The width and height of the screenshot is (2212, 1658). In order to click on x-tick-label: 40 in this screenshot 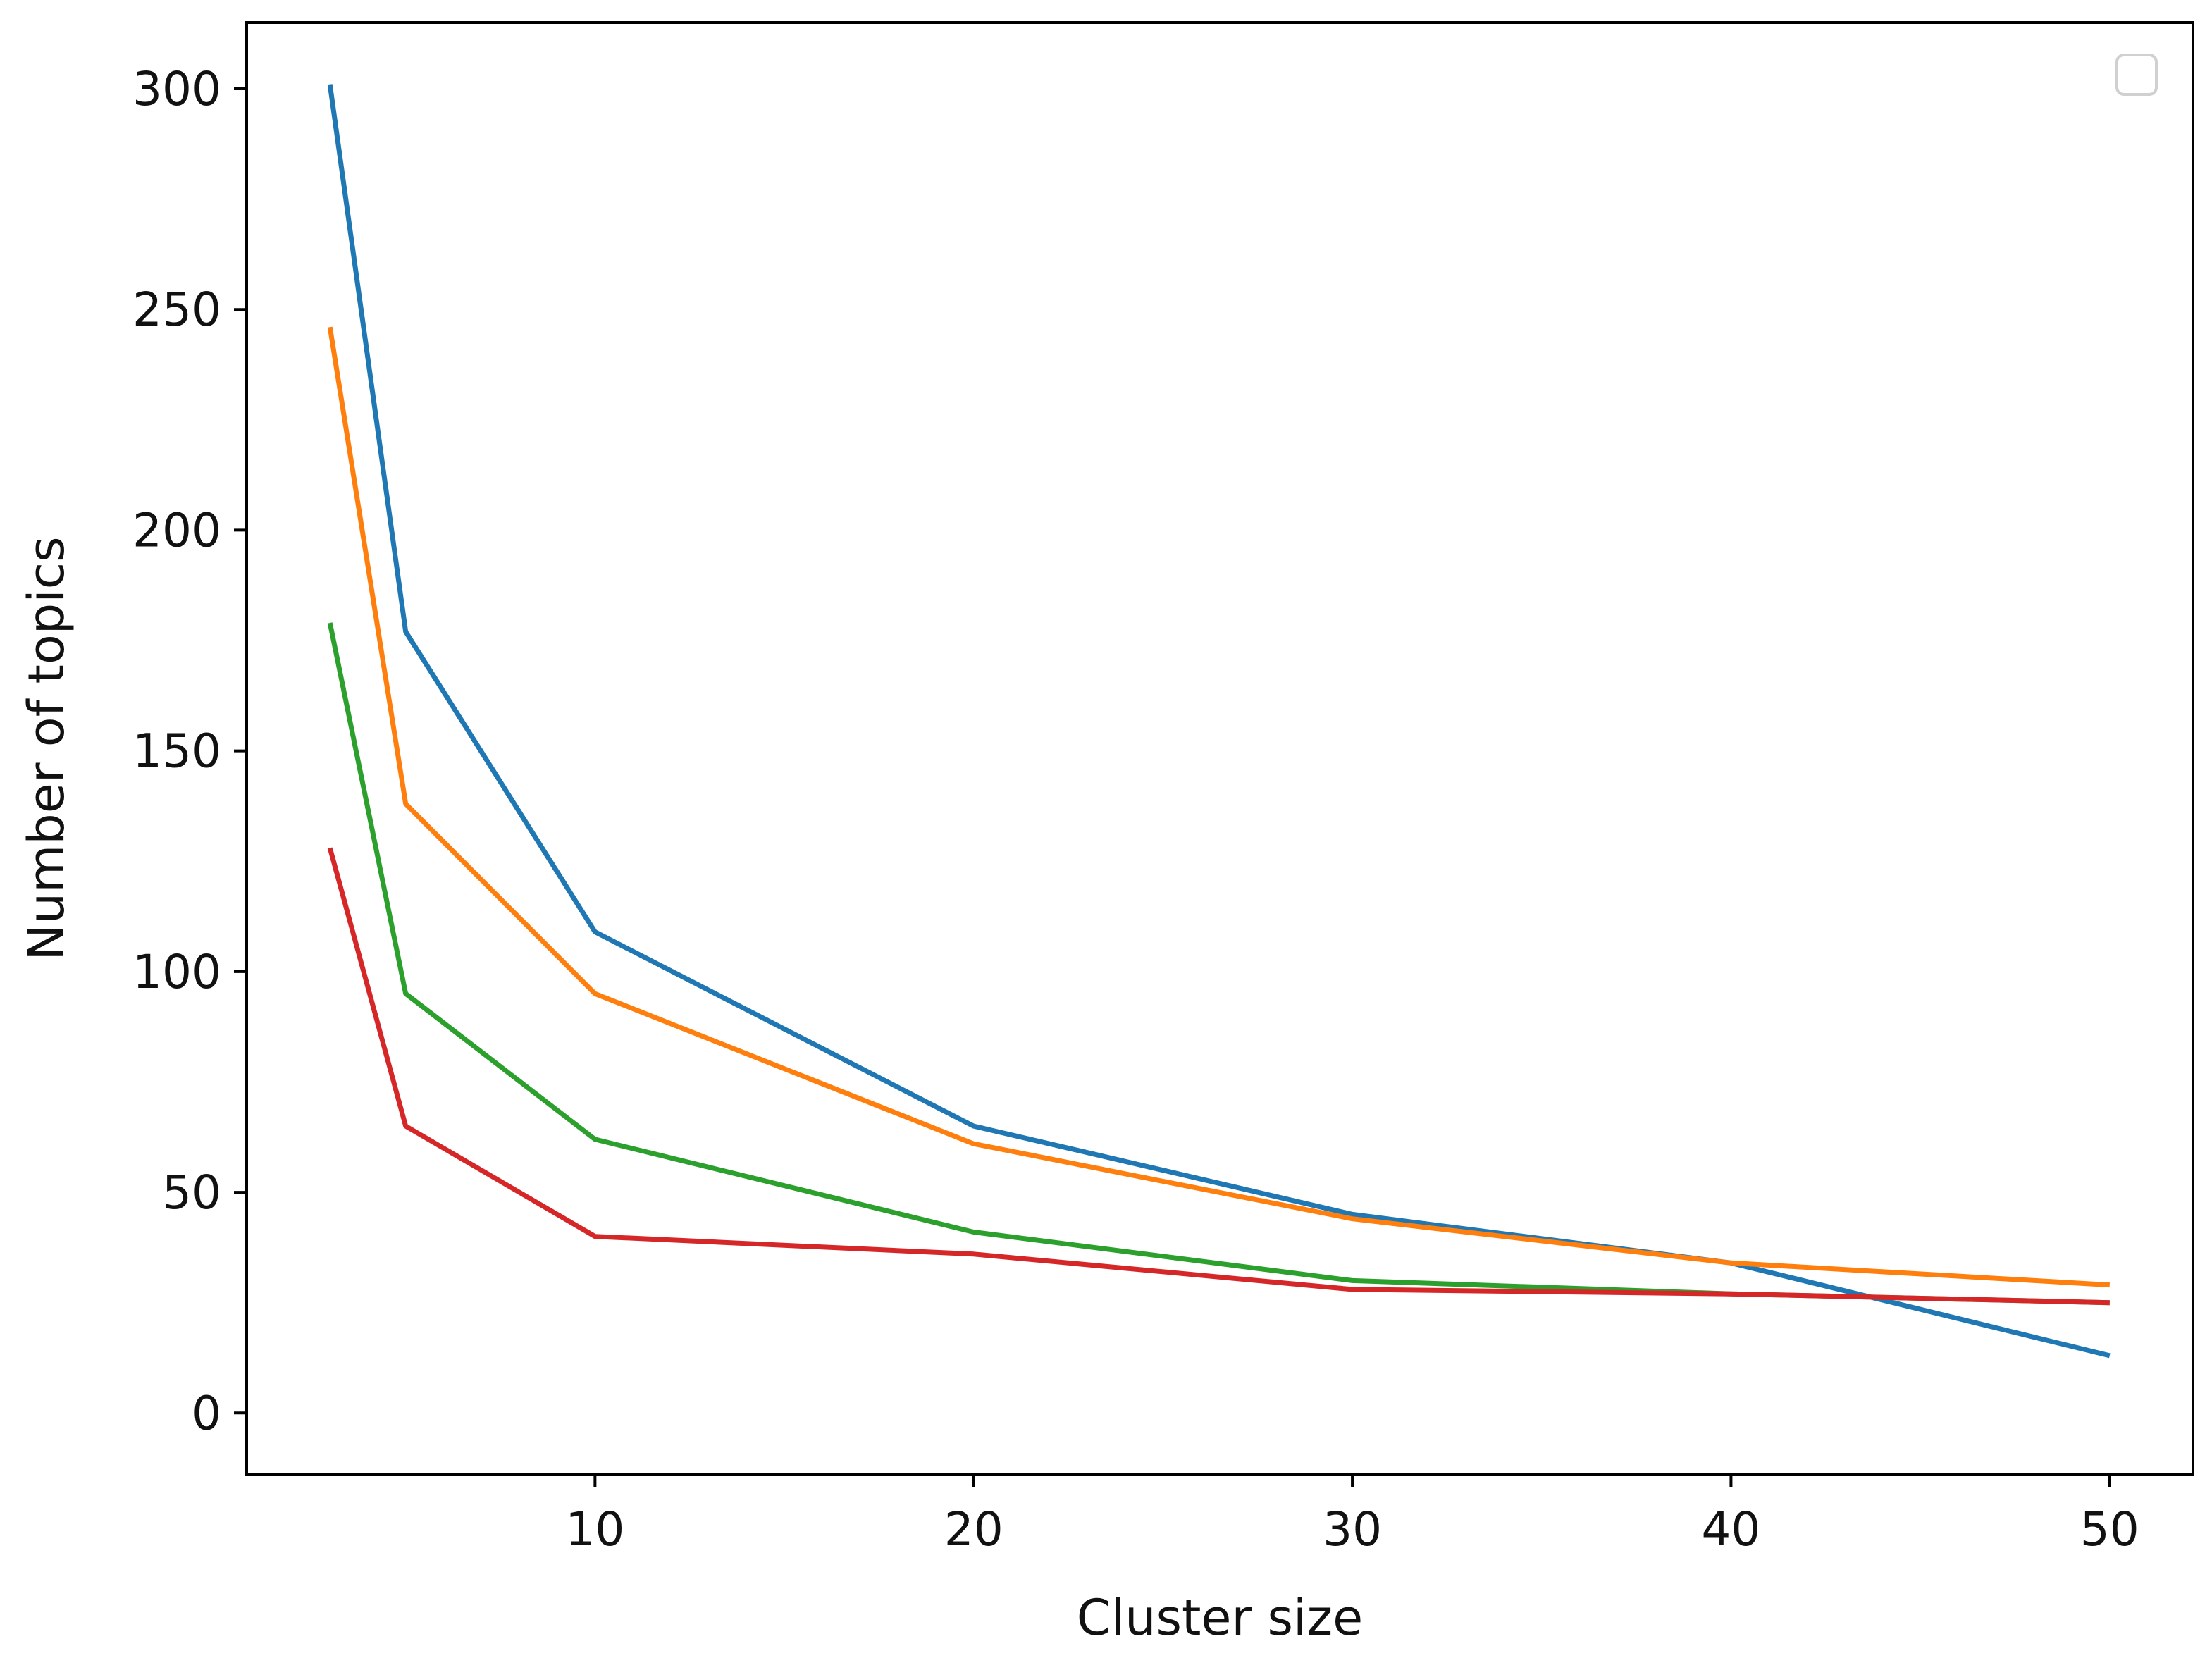, I will do `click(1730, 1529)`.